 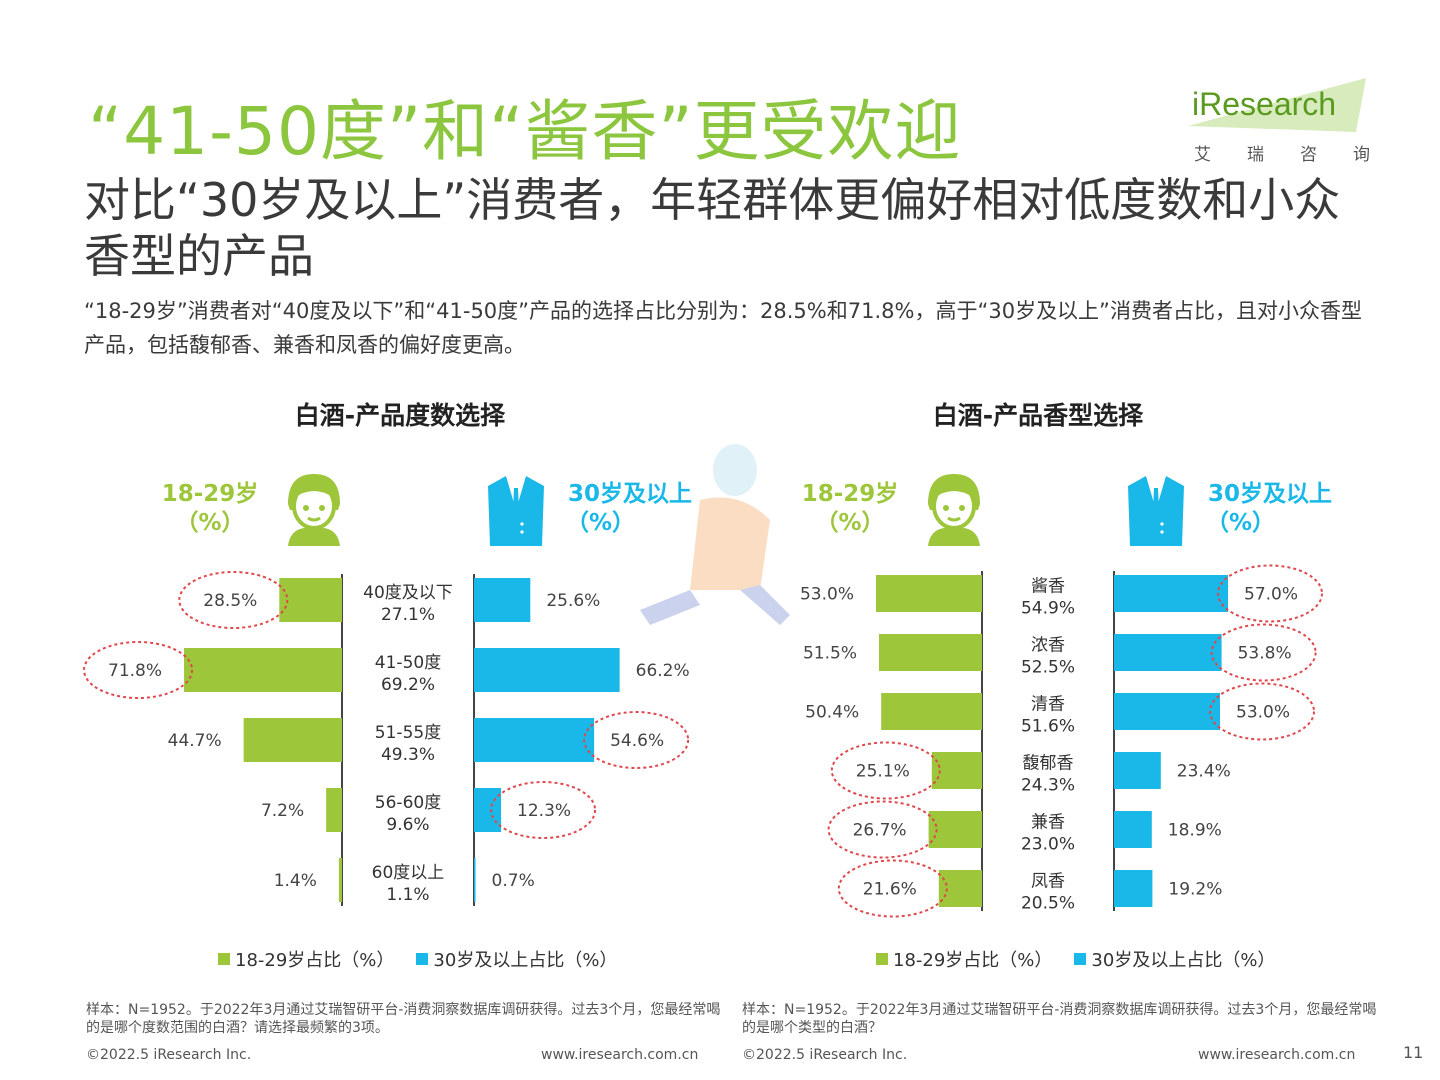 What do you see at coordinates (1048, 668) in the screenshot?
I see `total-label-1: 52.5%` at bounding box center [1048, 668].